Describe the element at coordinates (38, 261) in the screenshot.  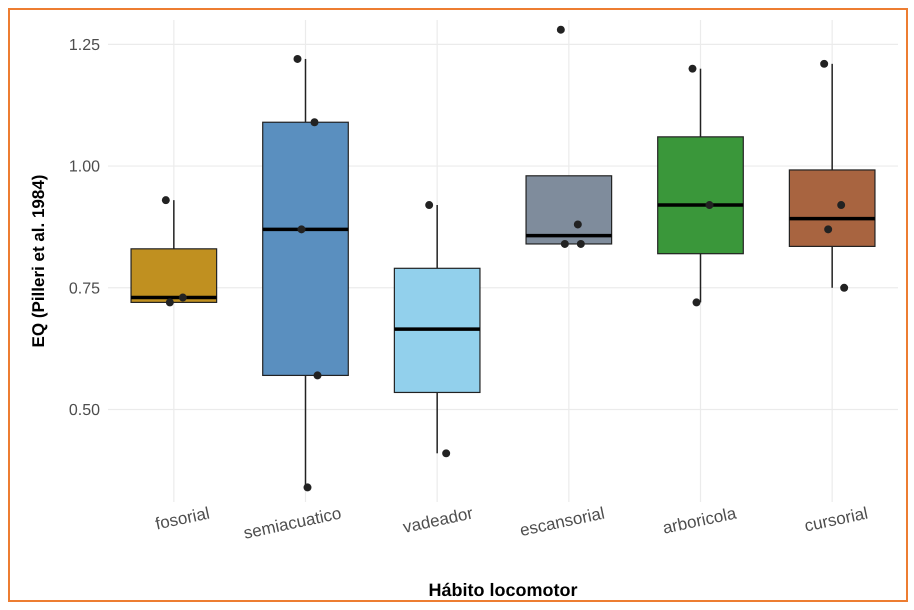
I see `y-axis-title: EQ (Pilleri et al. 1984)` at that location.